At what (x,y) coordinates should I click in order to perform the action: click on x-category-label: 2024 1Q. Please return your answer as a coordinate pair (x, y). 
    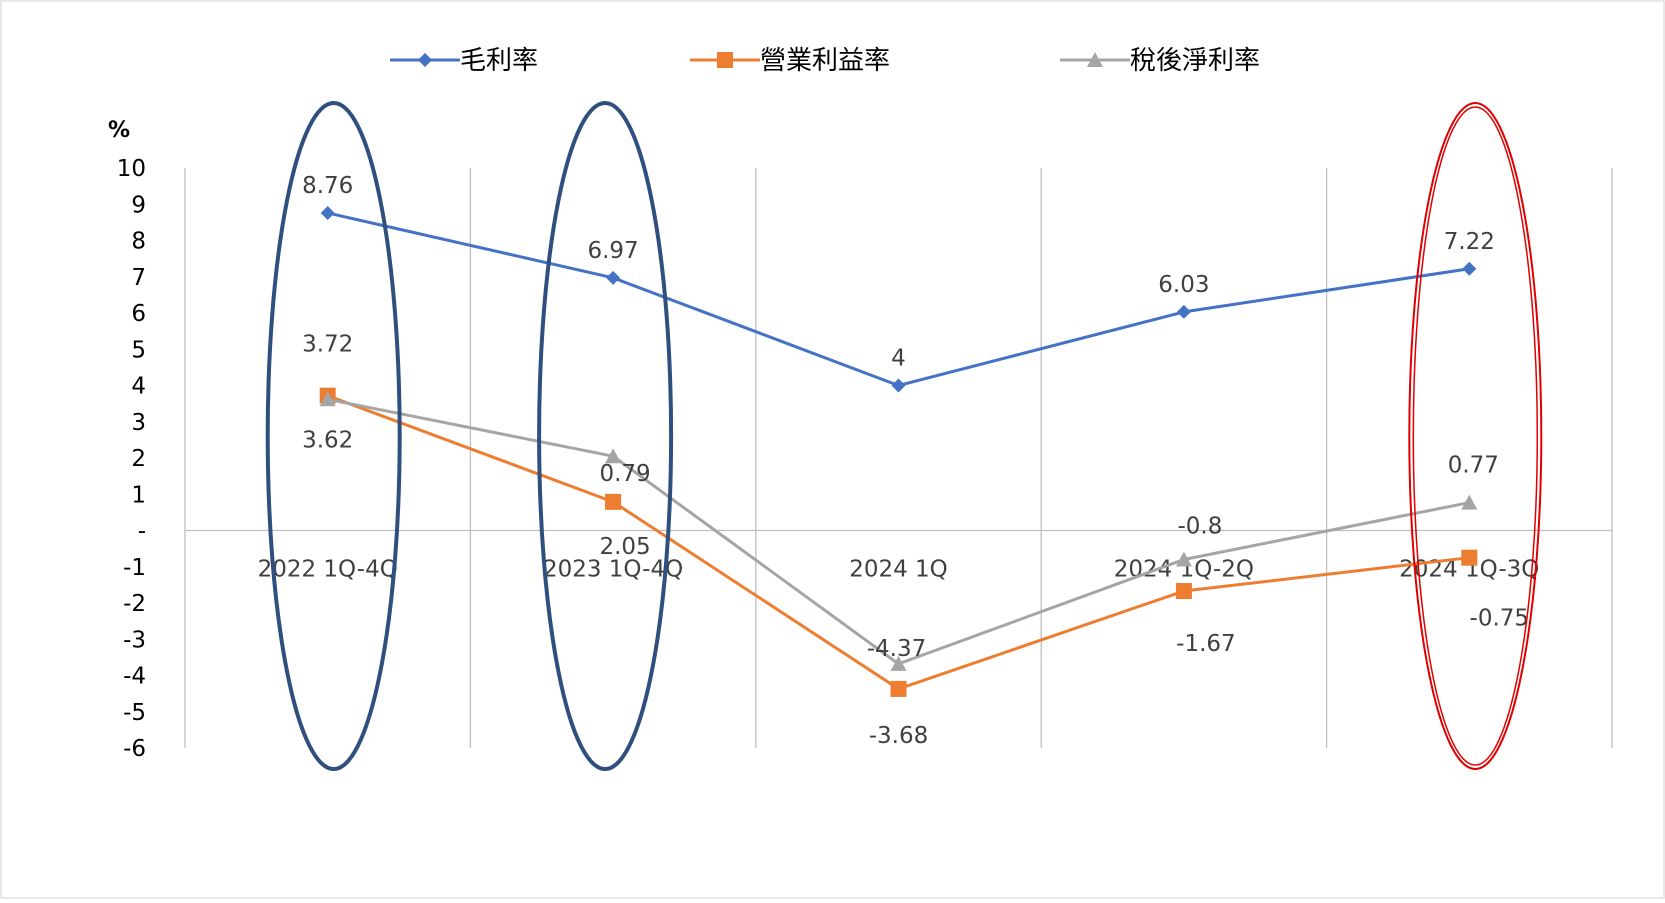
    Looking at the image, I should click on (898, 570).